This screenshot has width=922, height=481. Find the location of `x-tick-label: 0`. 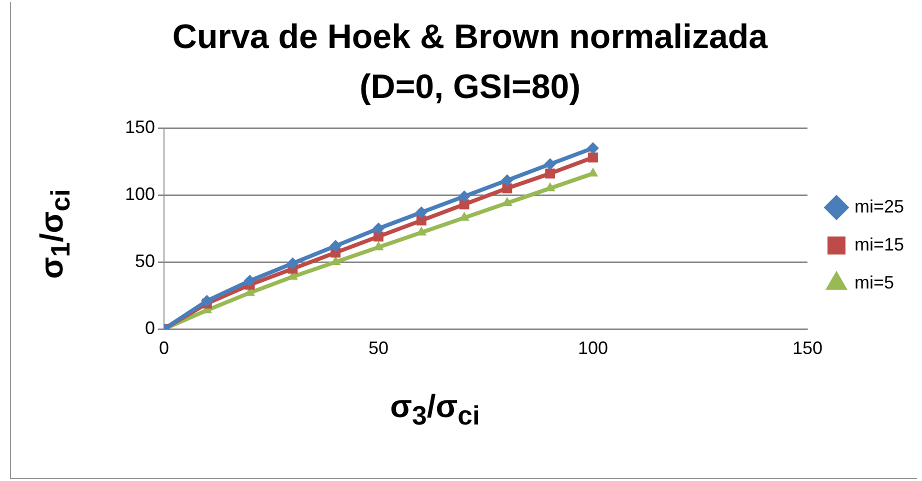

x-tick-label: 0 is located at coordinates (164, 348).